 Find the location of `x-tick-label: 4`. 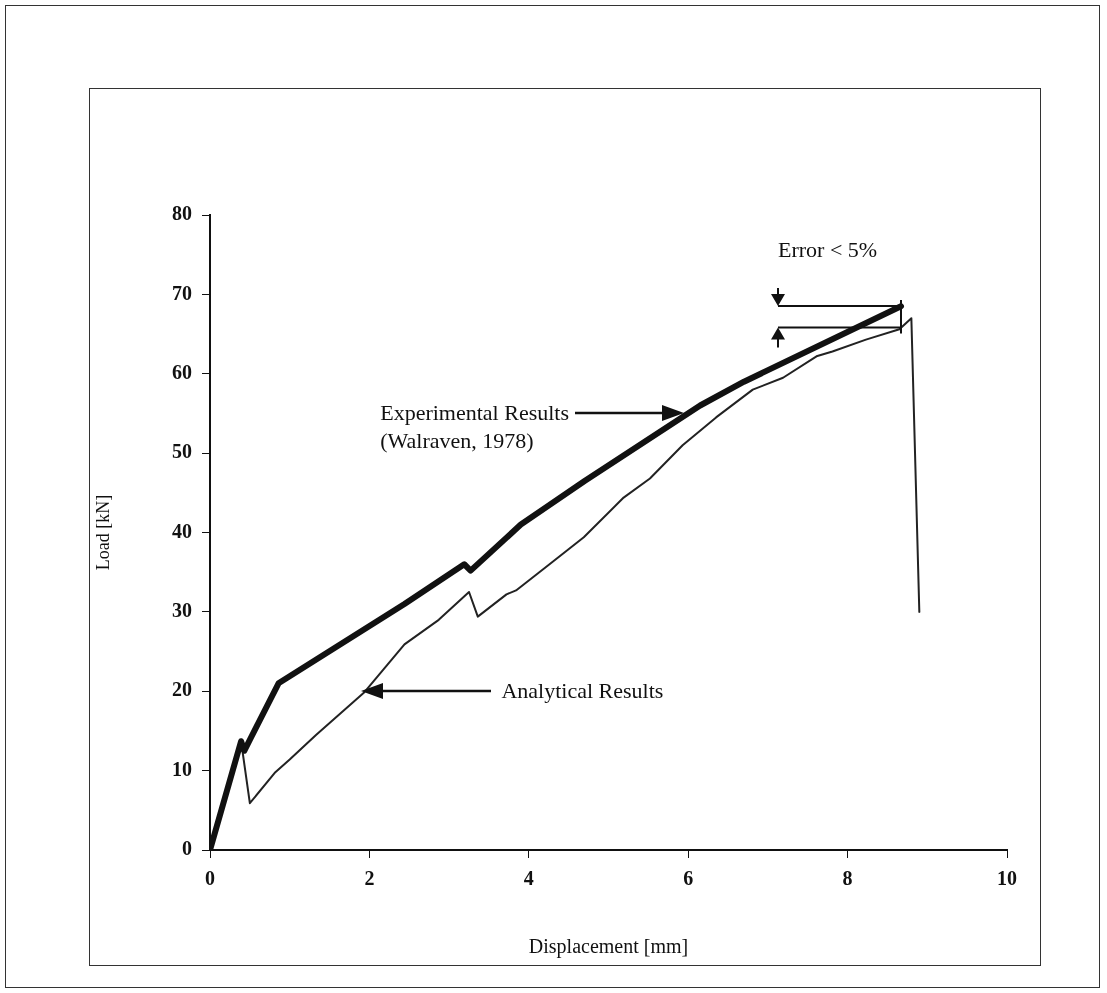

x-tick-label: 4 is located at coordinates (528, 878).